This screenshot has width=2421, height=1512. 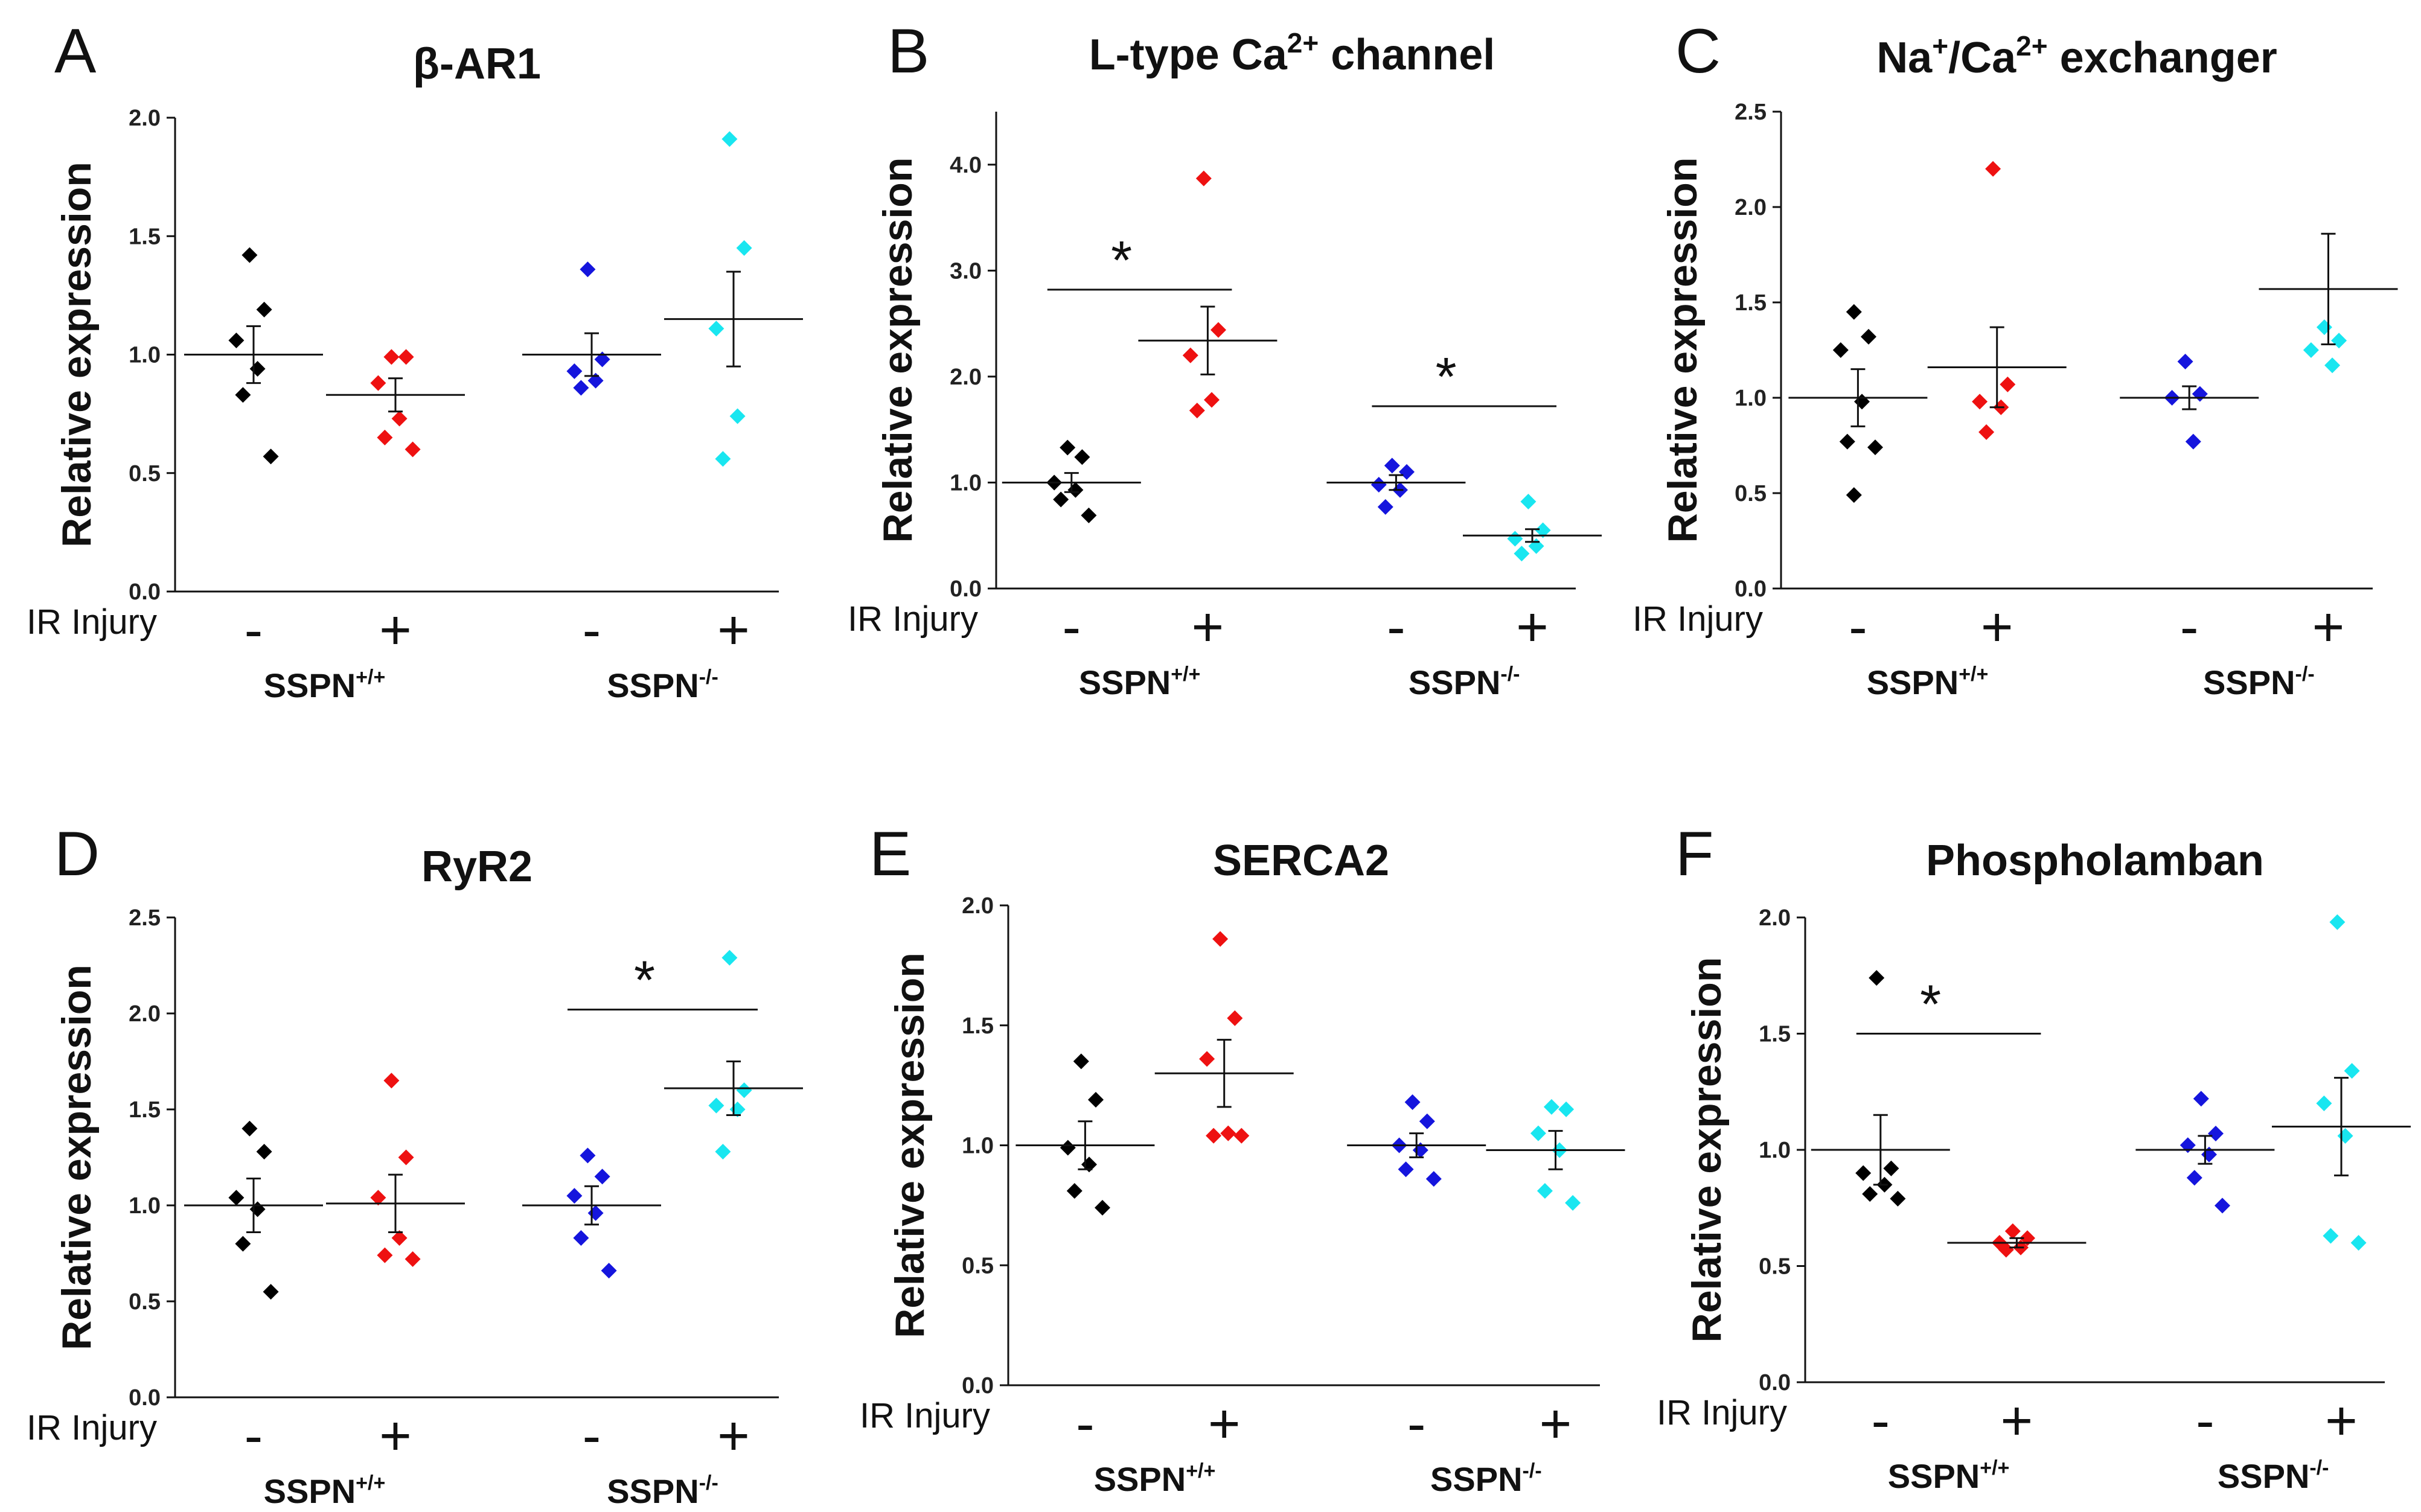 What do you see at coordinates (966, 165) in the screenshot?
I see `y-tick-label: 4.0` at bounding box center [966, 165].